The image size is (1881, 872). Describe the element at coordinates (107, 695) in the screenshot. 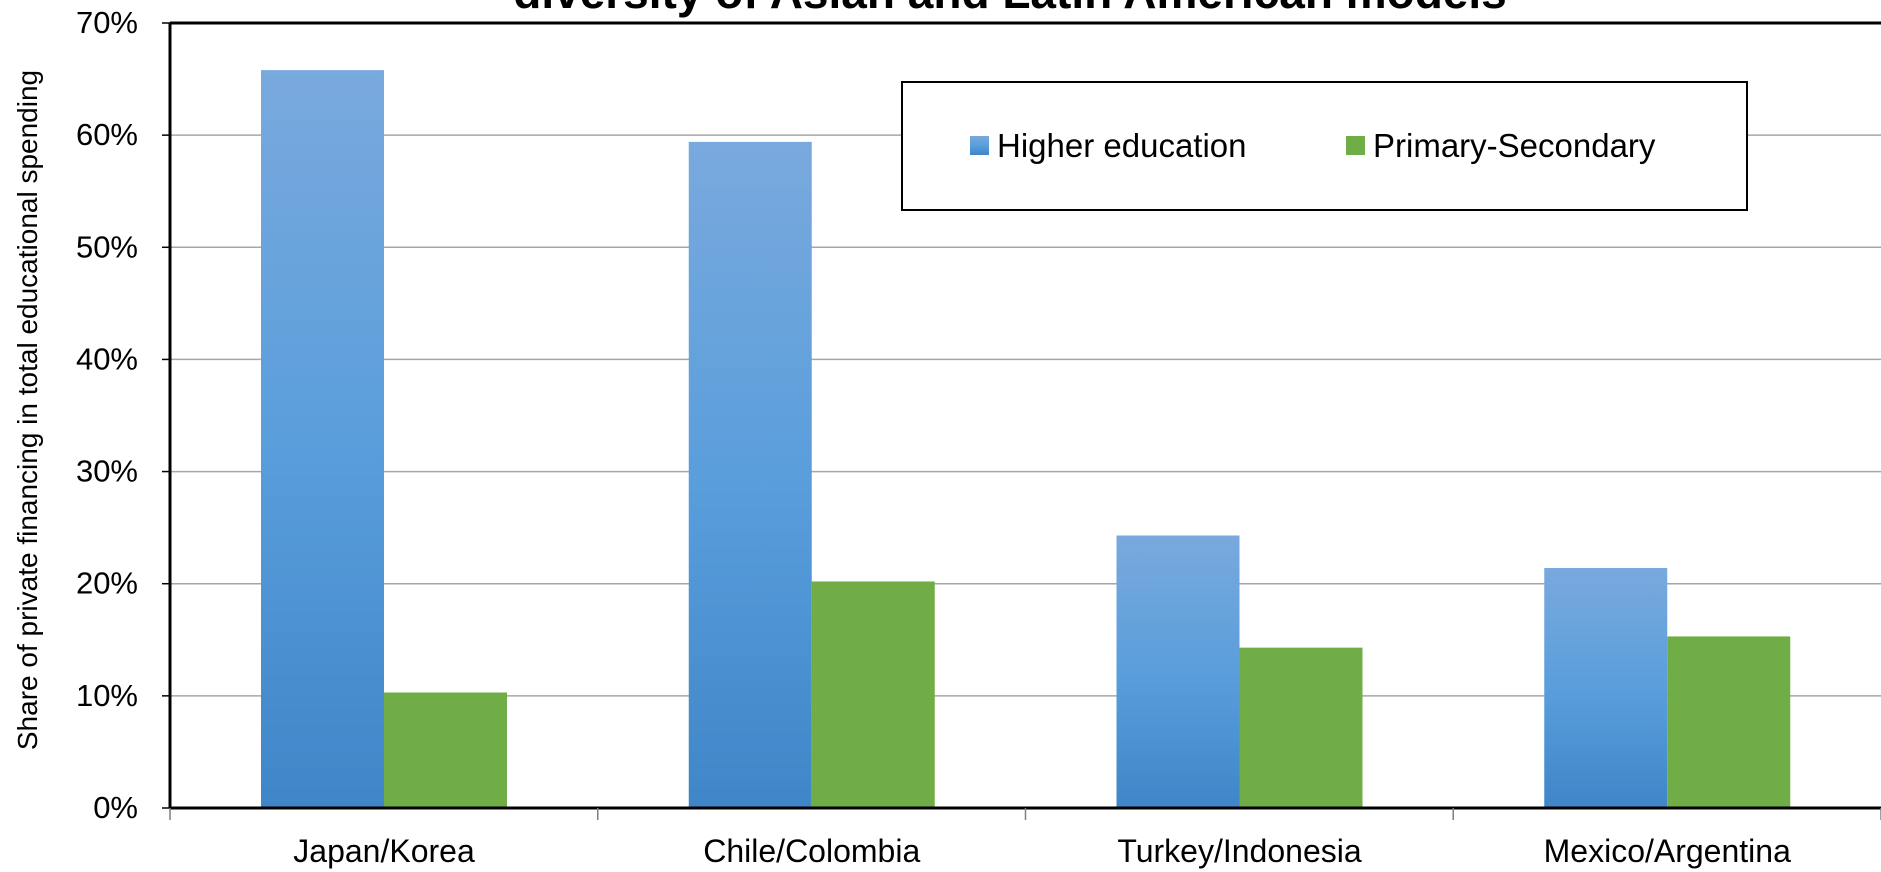

I see `y-tick-label: 10%` at that location.